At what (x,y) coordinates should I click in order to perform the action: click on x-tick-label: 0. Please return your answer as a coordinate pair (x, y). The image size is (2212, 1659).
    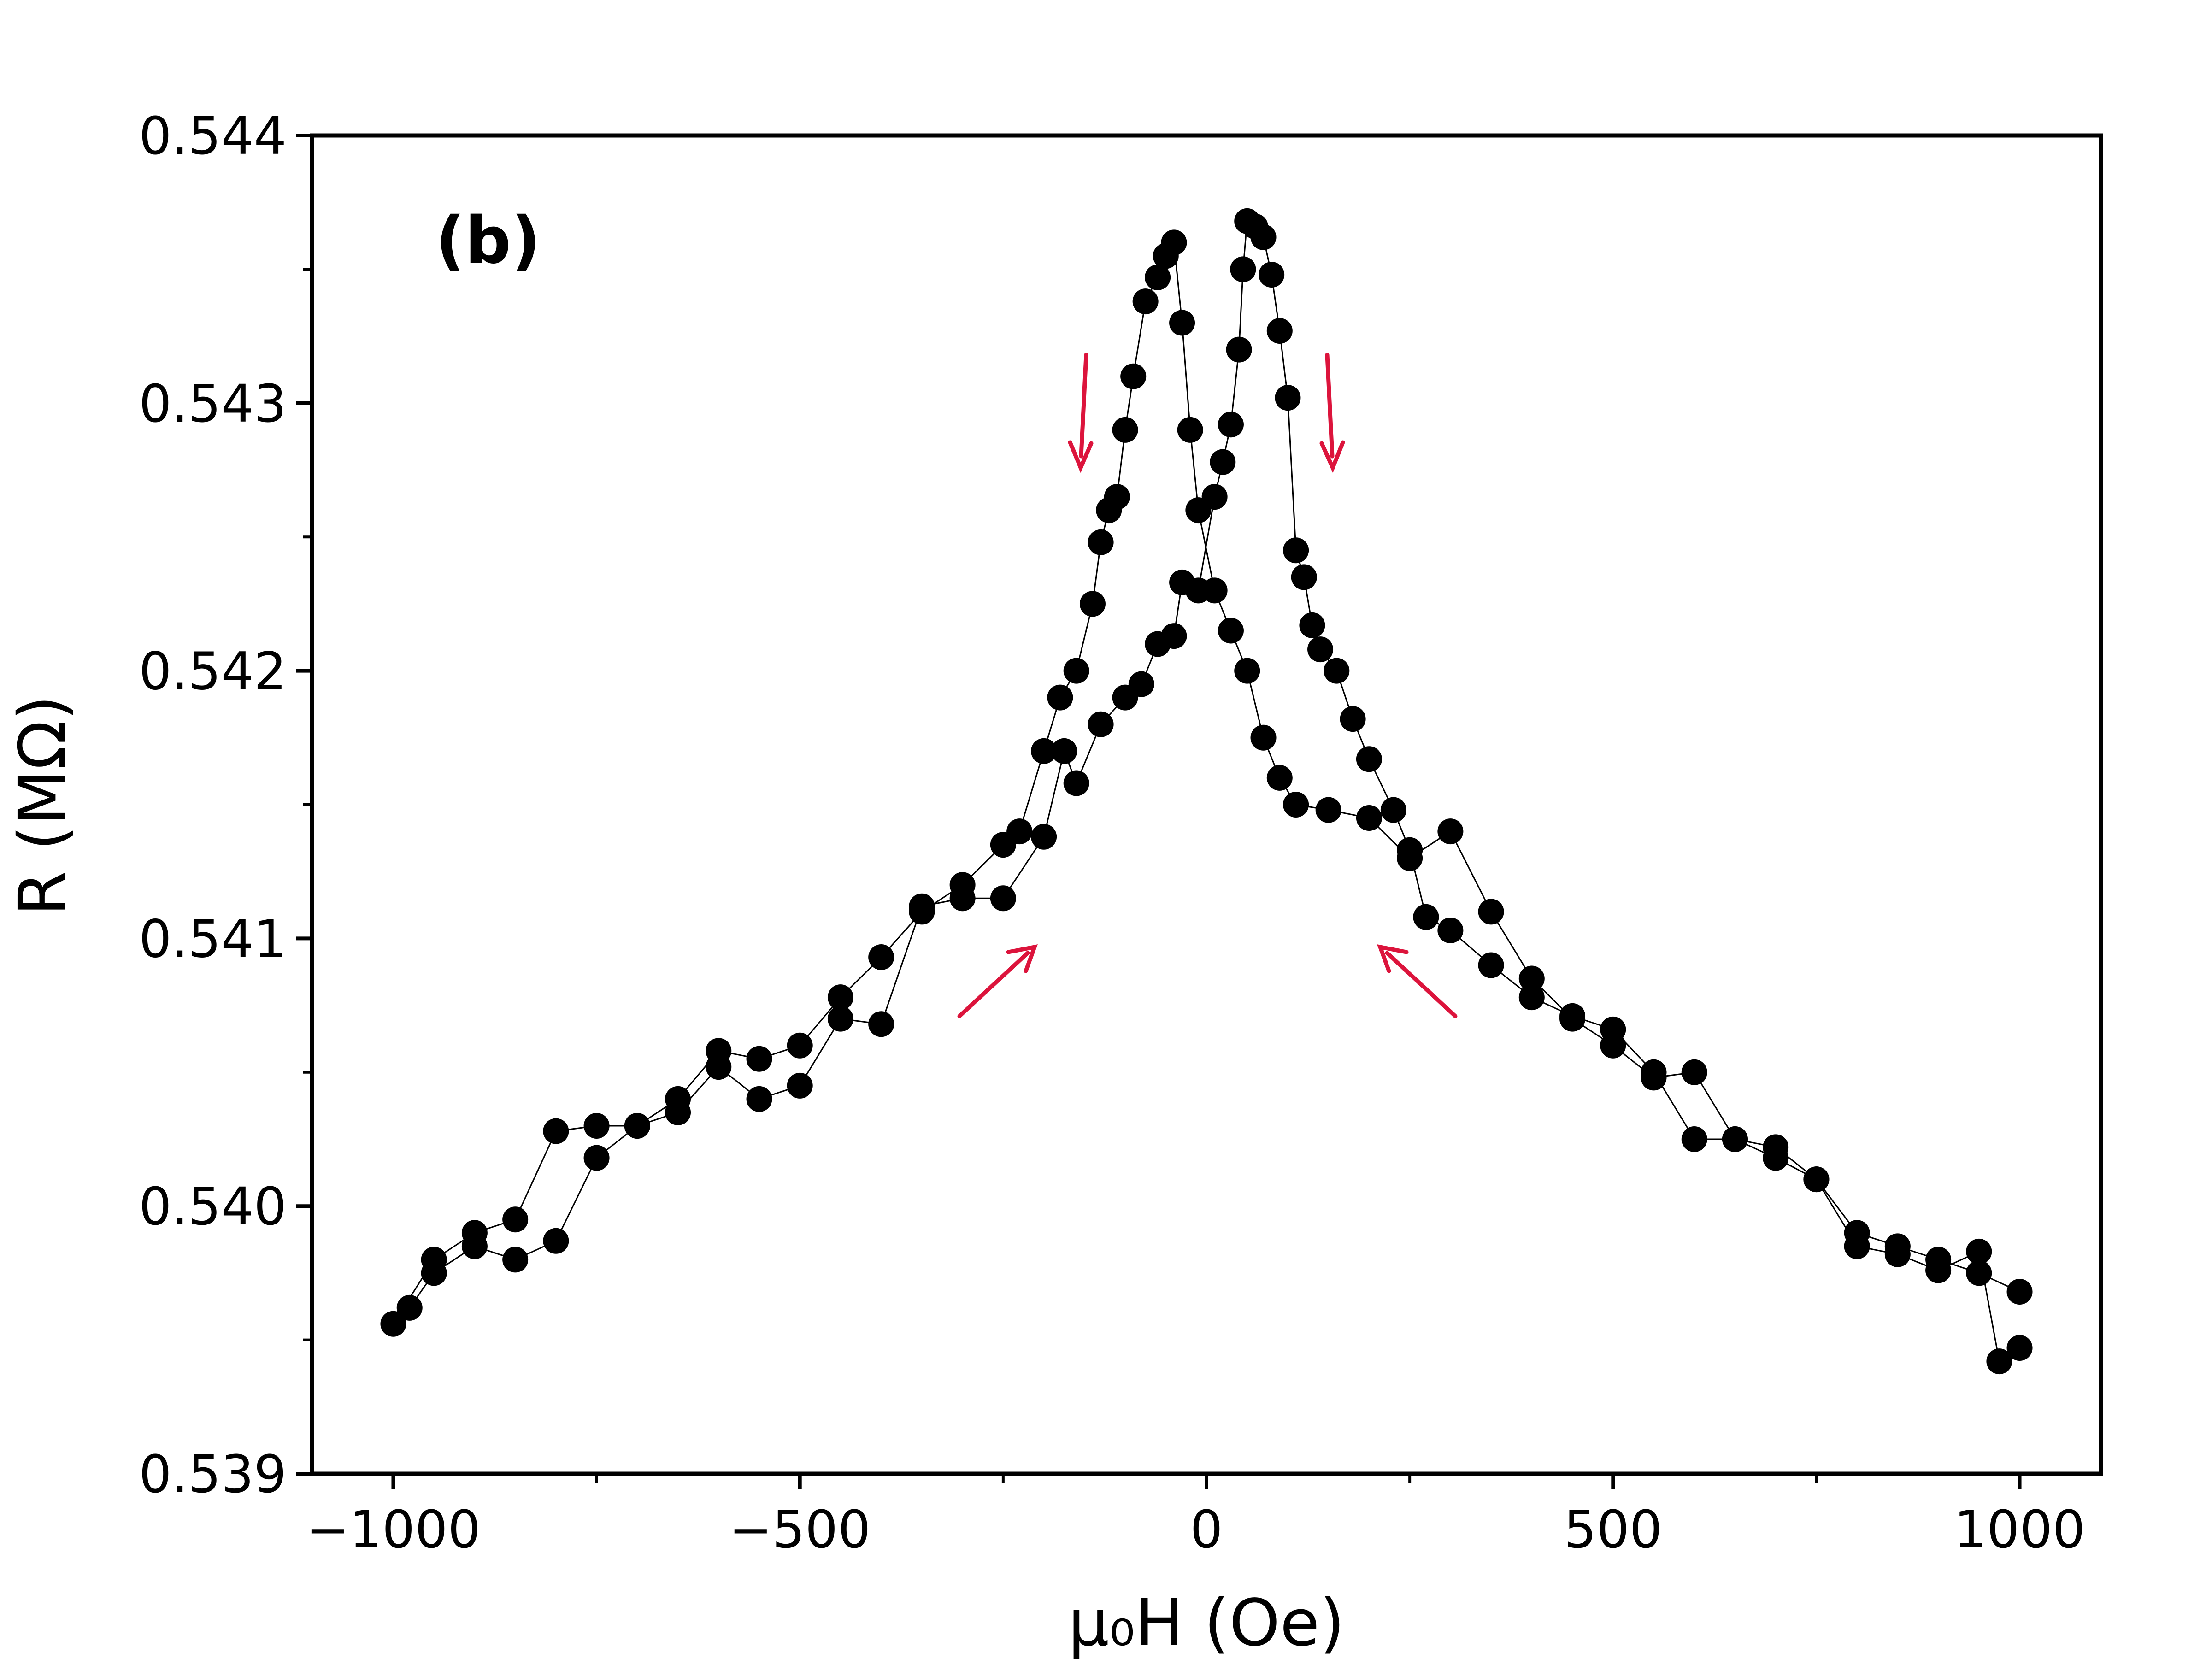
    Looking at the image, I should click on (1206, 1530).